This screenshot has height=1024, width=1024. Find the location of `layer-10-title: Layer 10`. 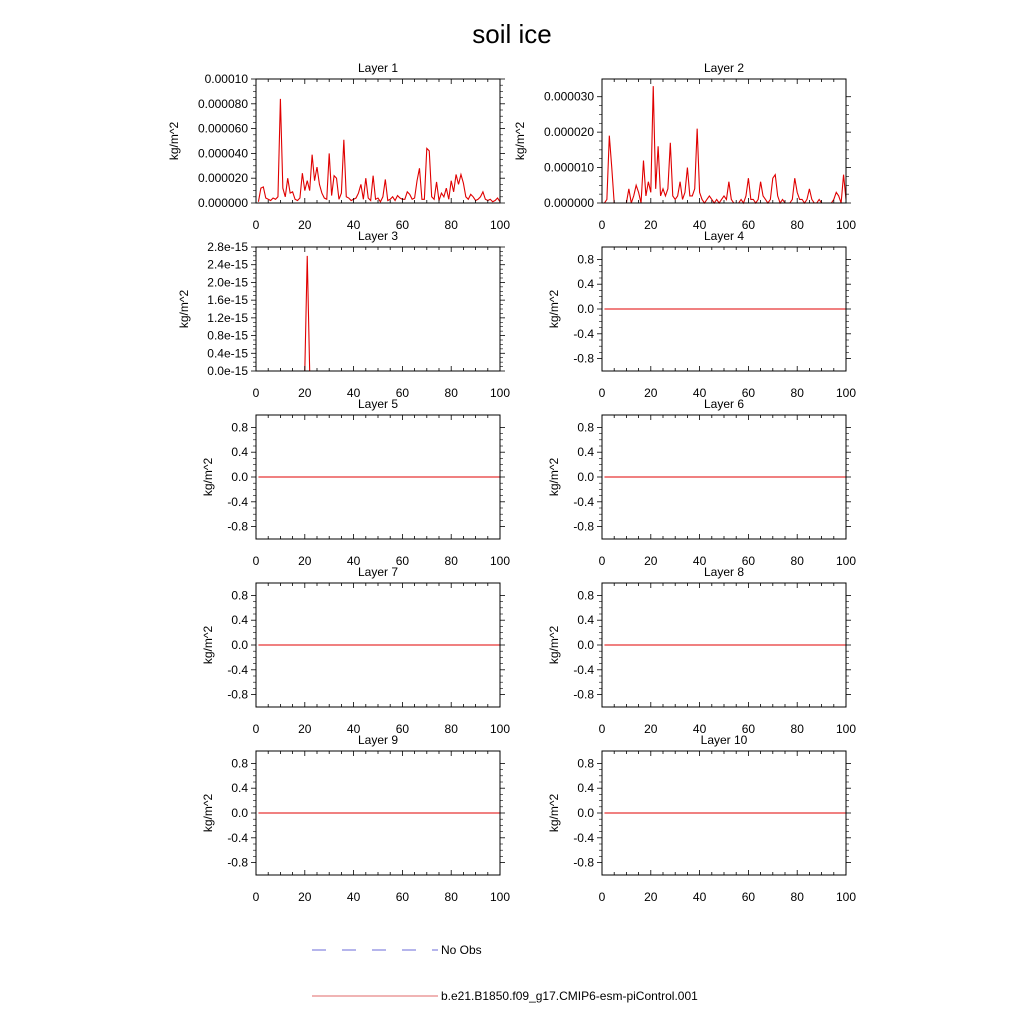

layer-10-title: Layer 10 is located at coordinates (724, 740).